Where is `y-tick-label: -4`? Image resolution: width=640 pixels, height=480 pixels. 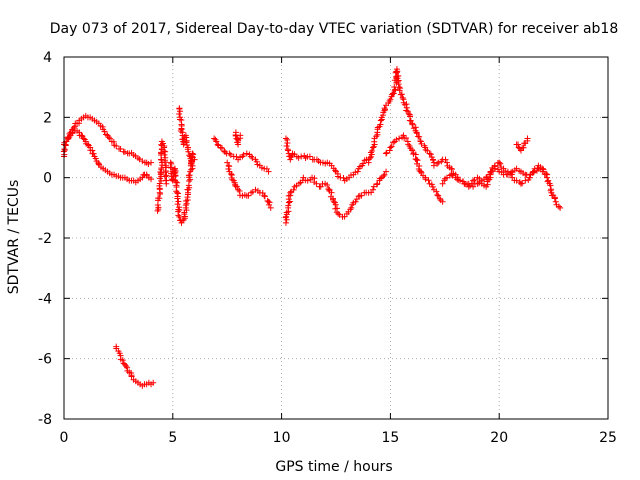 y-tick-label: -4 is located at coordinates (45, 299).